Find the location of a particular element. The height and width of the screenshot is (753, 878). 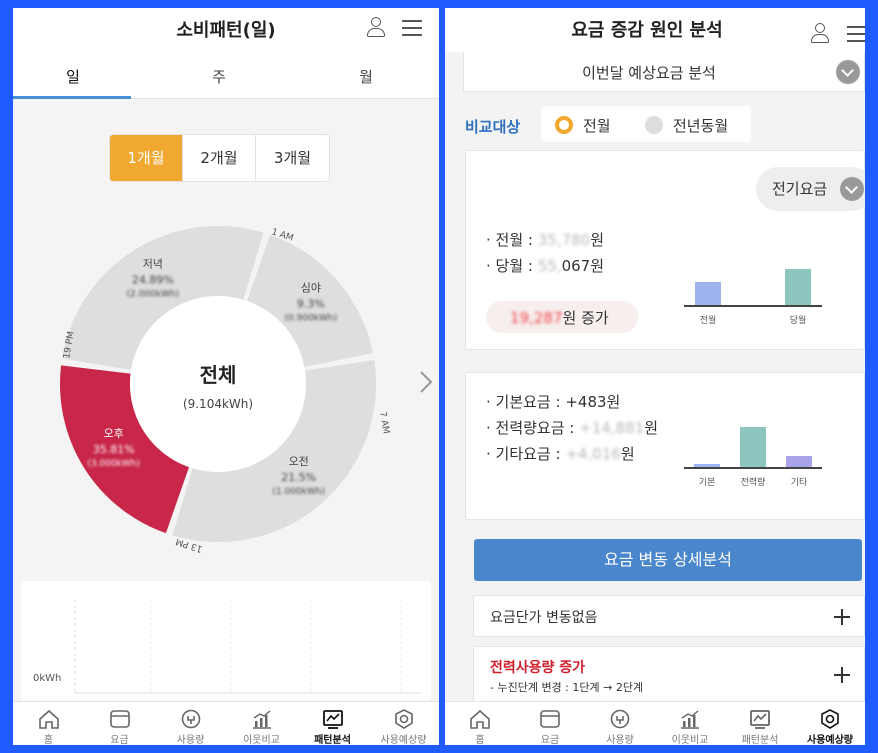

radio-prev-month-label: 전월 is located at coordinates (597, 126).